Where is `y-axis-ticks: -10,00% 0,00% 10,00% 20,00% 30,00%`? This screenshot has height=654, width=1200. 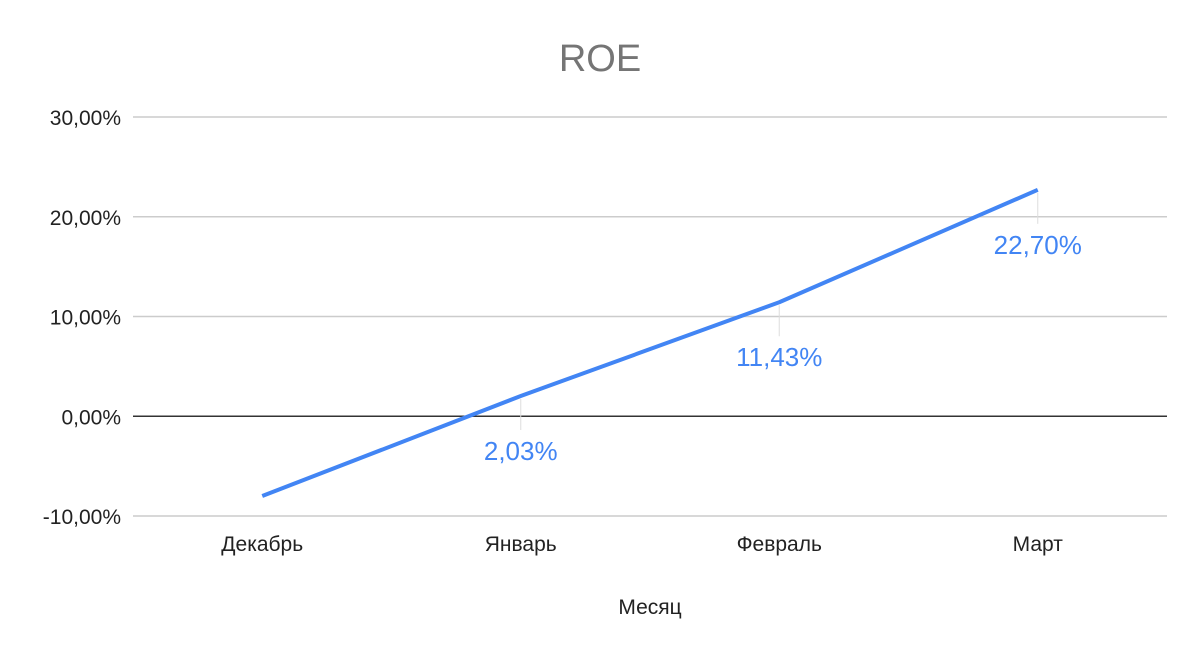
y-axis-ticks: -10,00% 0,00% 10,00% 20,00% 30,00% is located at coordinates (82, 318).